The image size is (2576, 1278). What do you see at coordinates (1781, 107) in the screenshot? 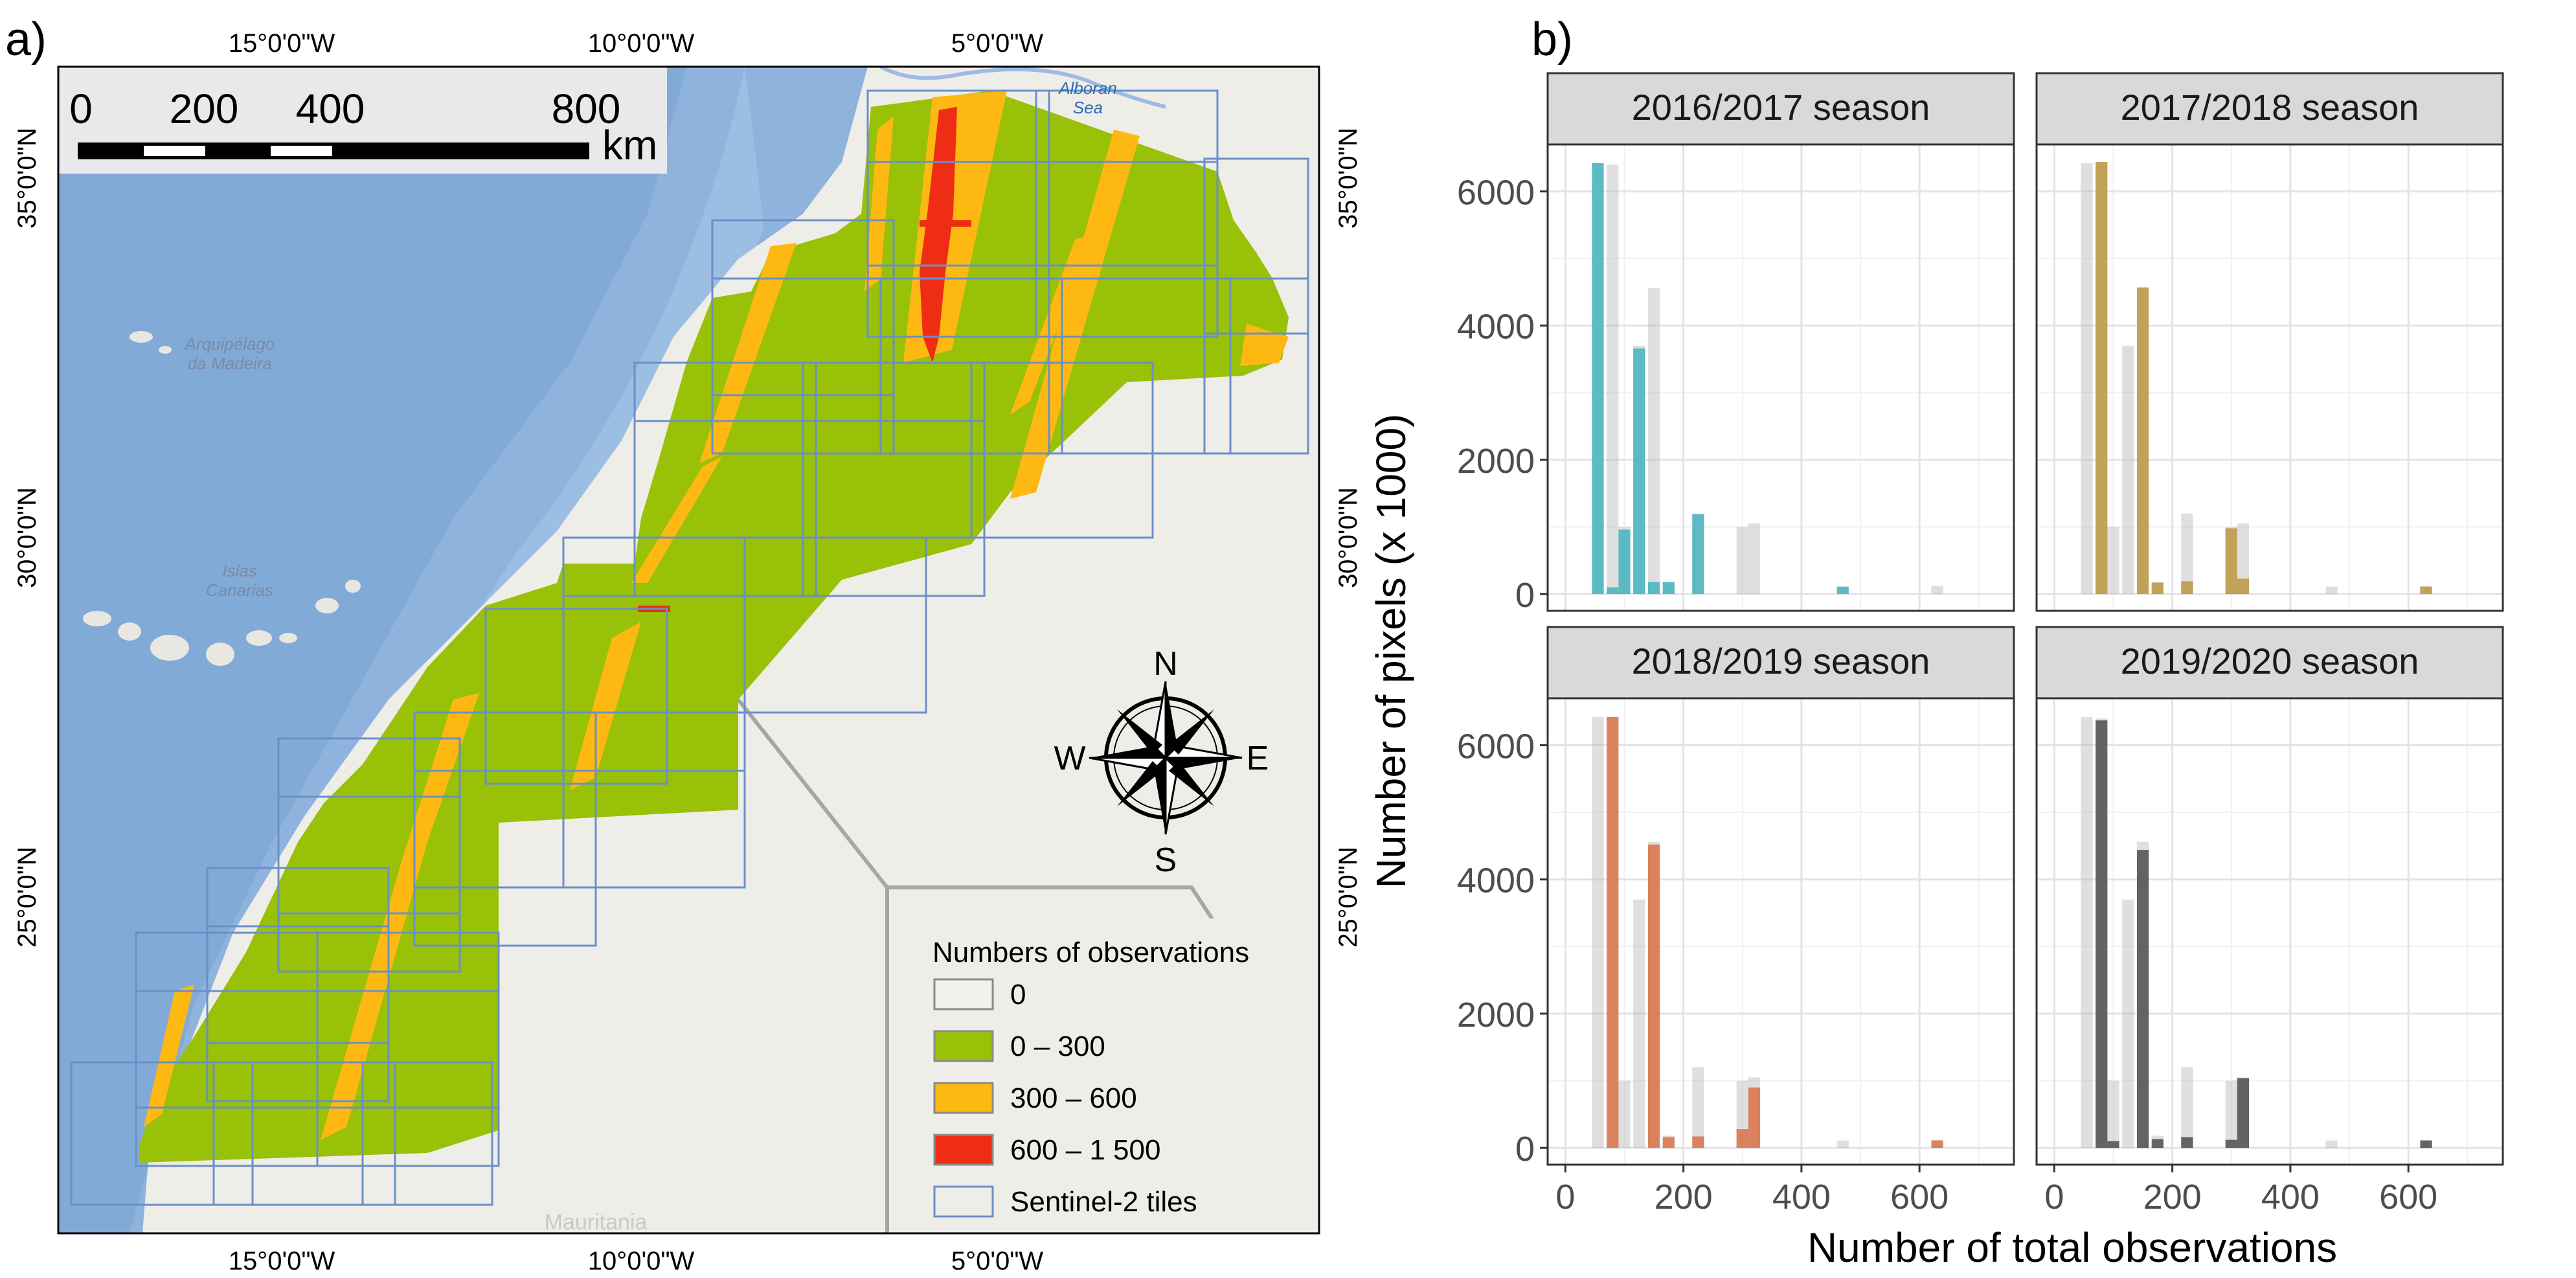
I see `facet-title: 2016/2017 season` at bounding box center [1781, 107].